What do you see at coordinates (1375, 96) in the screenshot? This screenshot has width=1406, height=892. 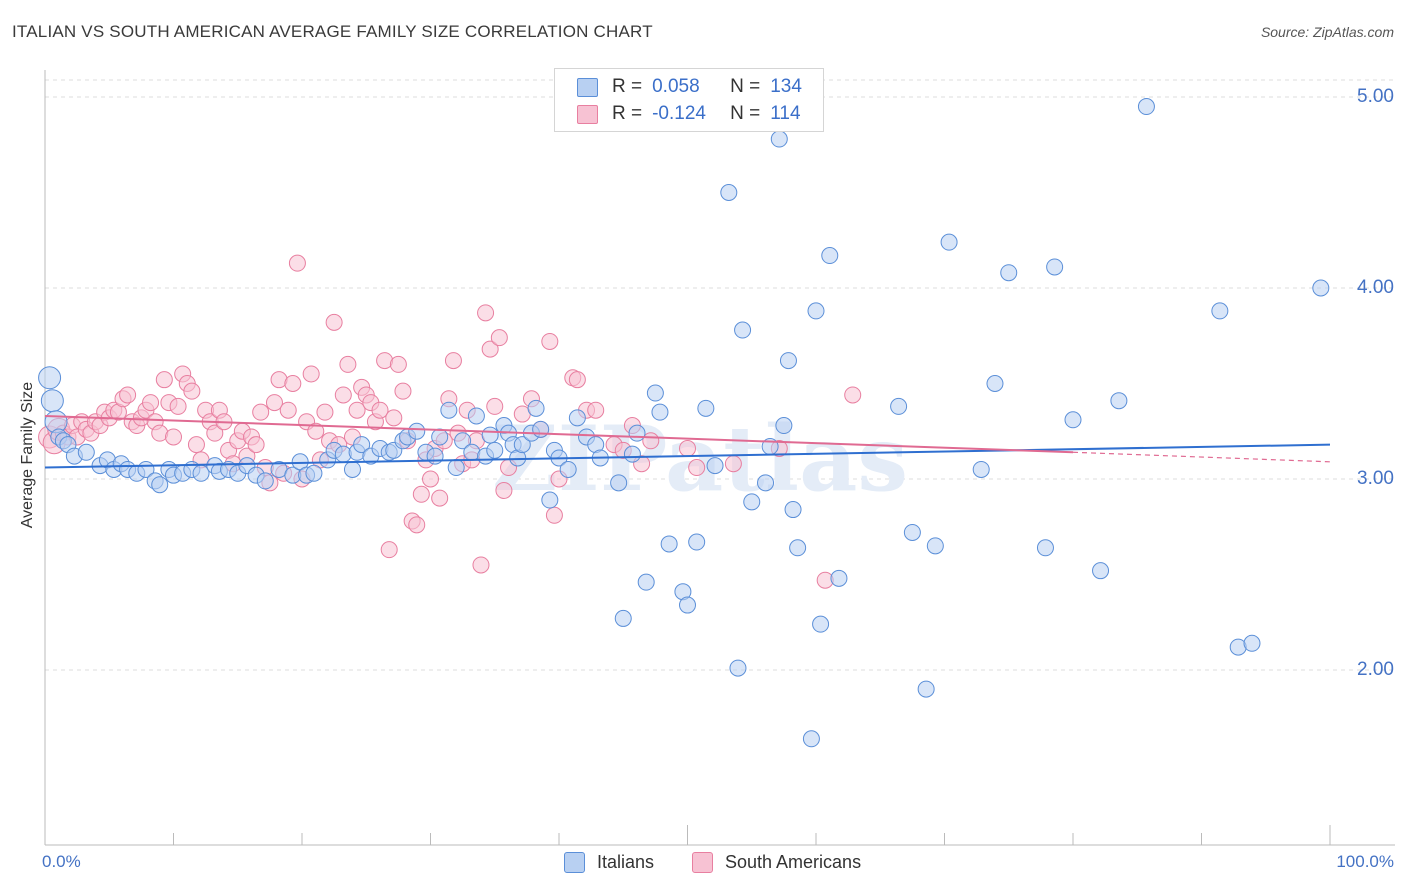 I see `y-tick-label: 5.00` at bounding box center [1375, 96].